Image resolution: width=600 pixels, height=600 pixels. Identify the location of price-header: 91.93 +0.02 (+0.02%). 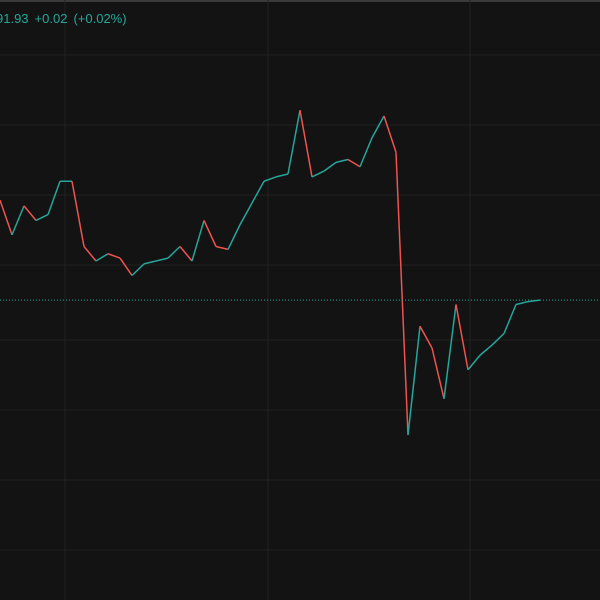
(66, 18).